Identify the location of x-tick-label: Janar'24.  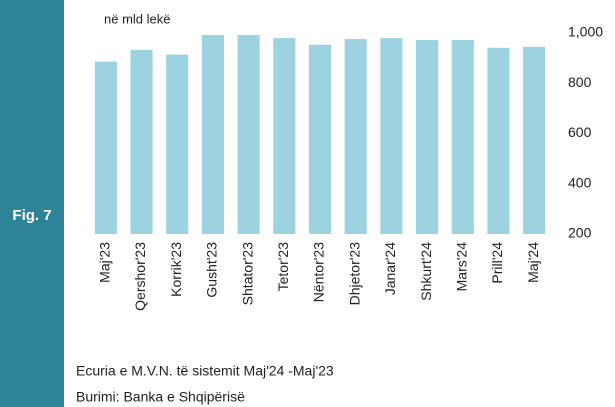
(390, 268).